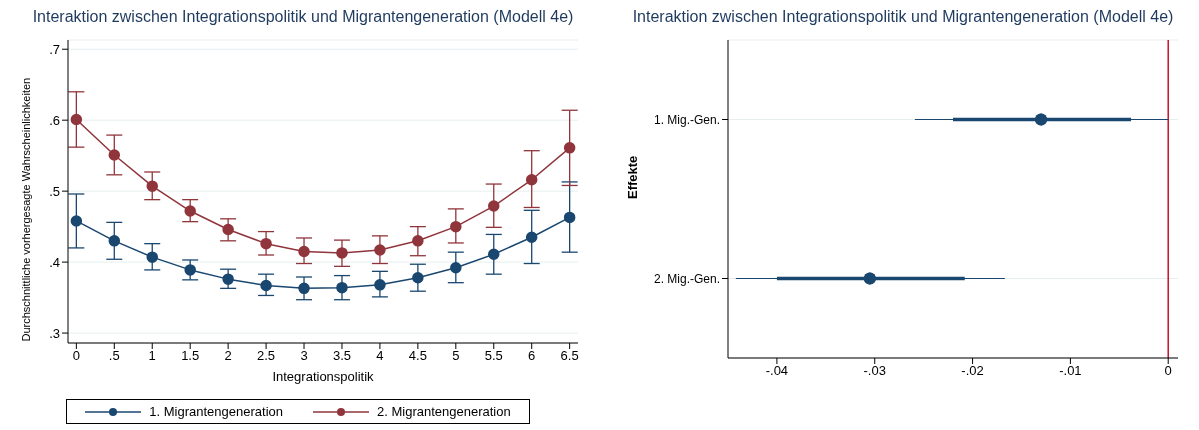 This screenshot has height=430, width=1199. What do you see at coordinates (972, 371) in the screenshot?
I see `x-tick-label: -.02` at bounding box center [972, 371].